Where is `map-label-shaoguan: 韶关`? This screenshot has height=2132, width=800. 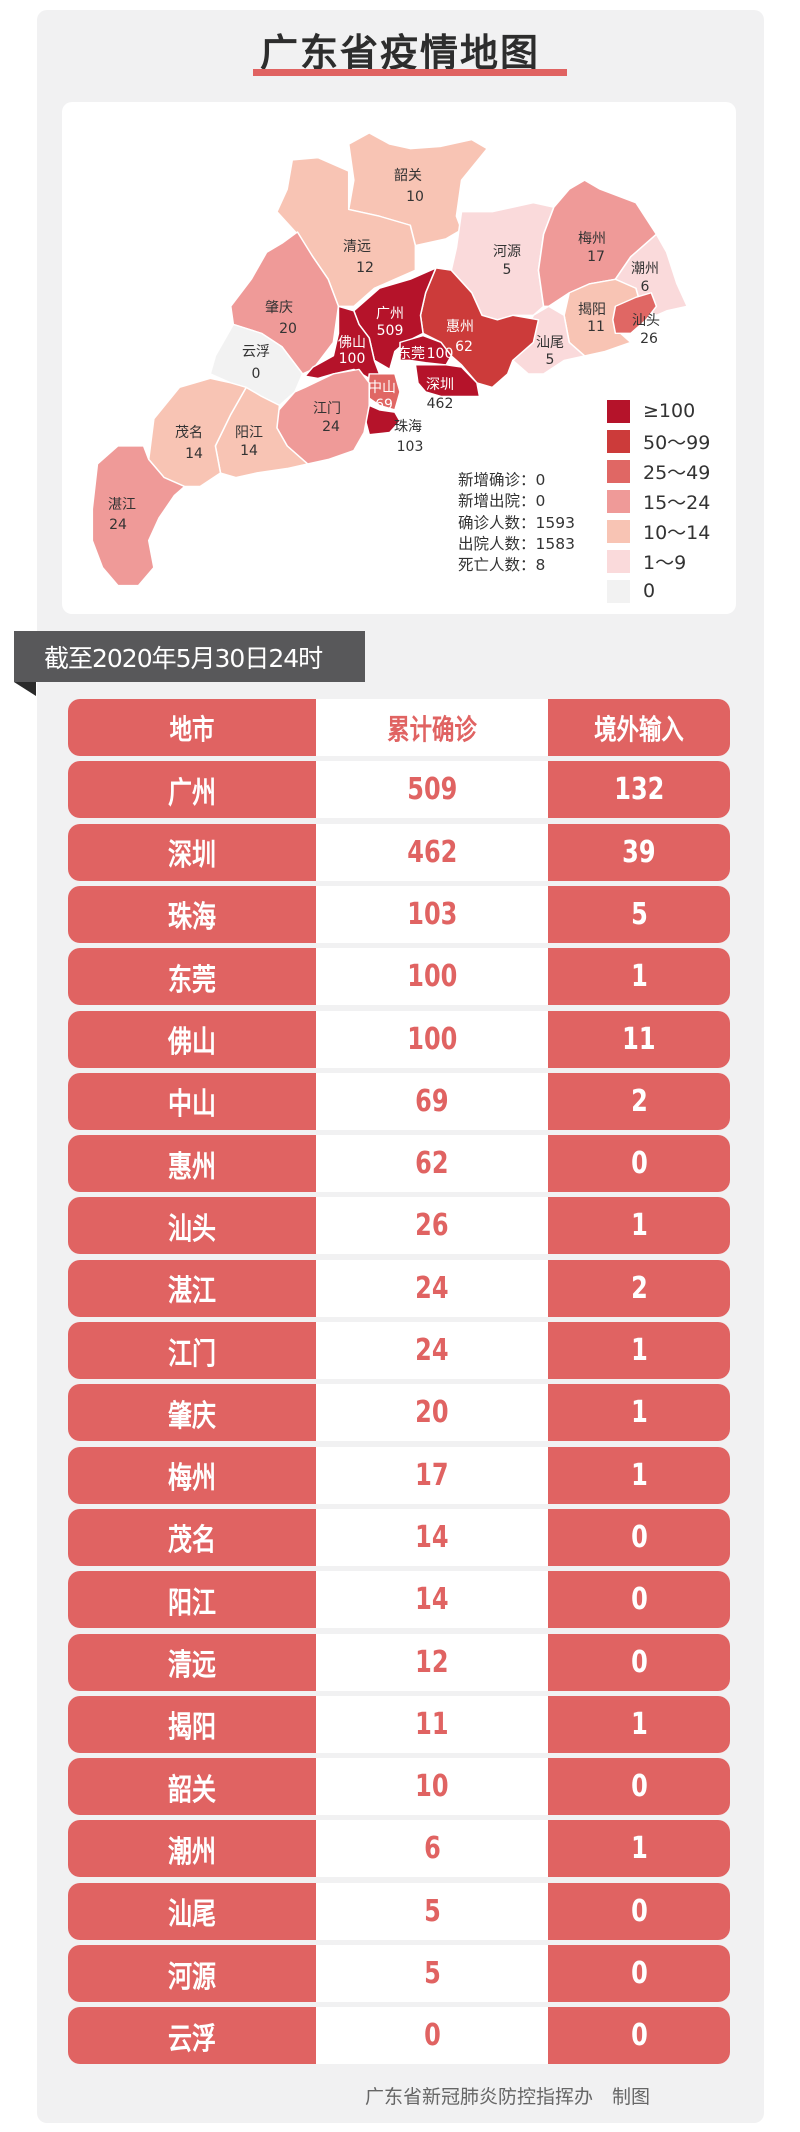 map-label-shaoguan: 韶关 is located at coordinates (408, 176).